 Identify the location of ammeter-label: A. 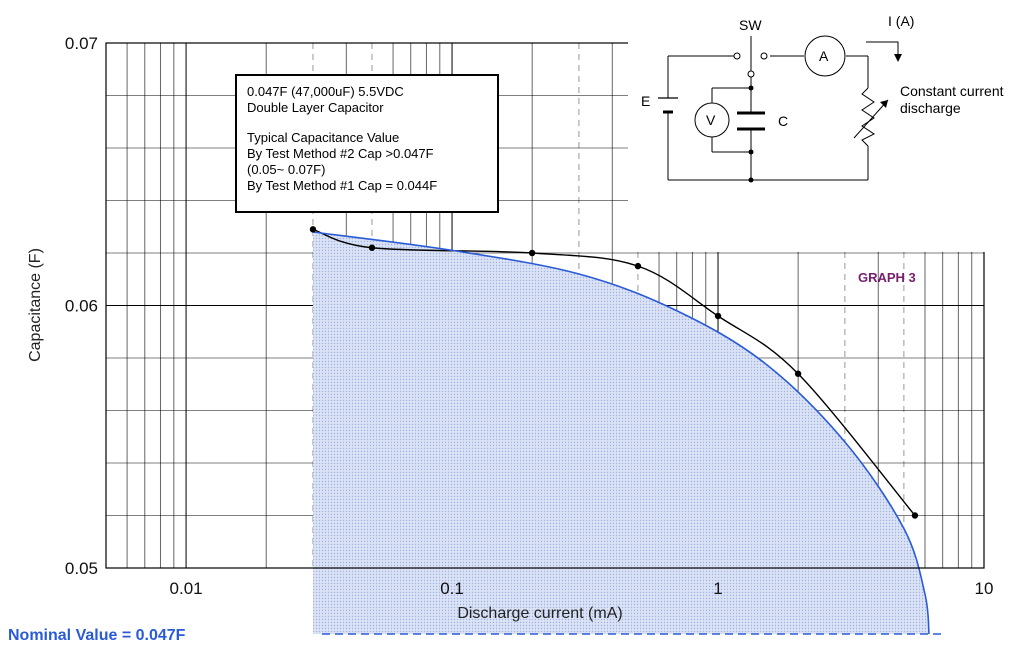
(824, 56).